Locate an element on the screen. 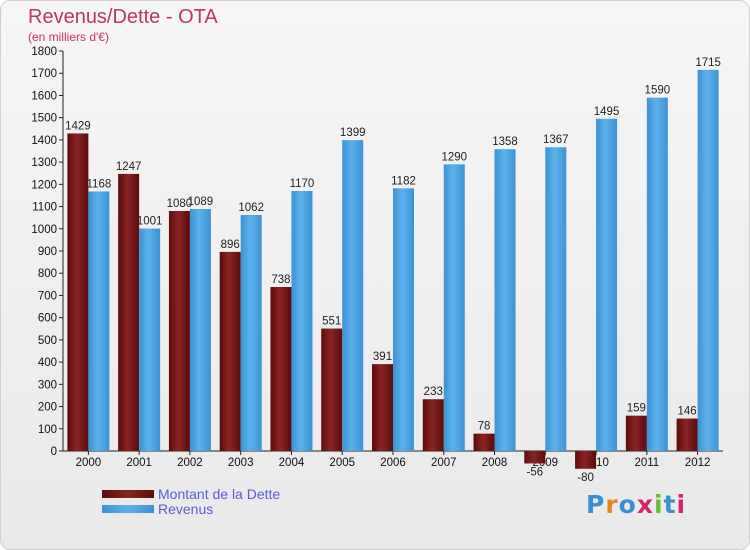 This screenshot has width=750, height=550. x-tick-label: 2001 is located at coordinates (139, 463).